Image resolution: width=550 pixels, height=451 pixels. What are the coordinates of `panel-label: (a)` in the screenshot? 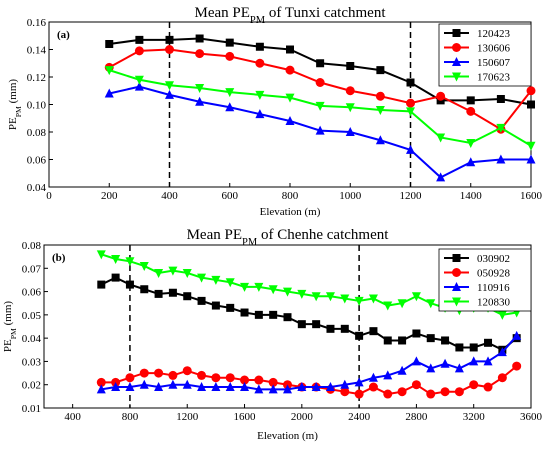 It's located at (63, 35).